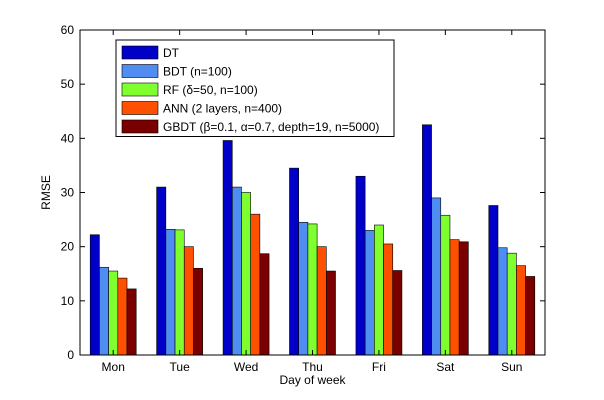  I want to click on bar-rf-mon, so click(113, 313).